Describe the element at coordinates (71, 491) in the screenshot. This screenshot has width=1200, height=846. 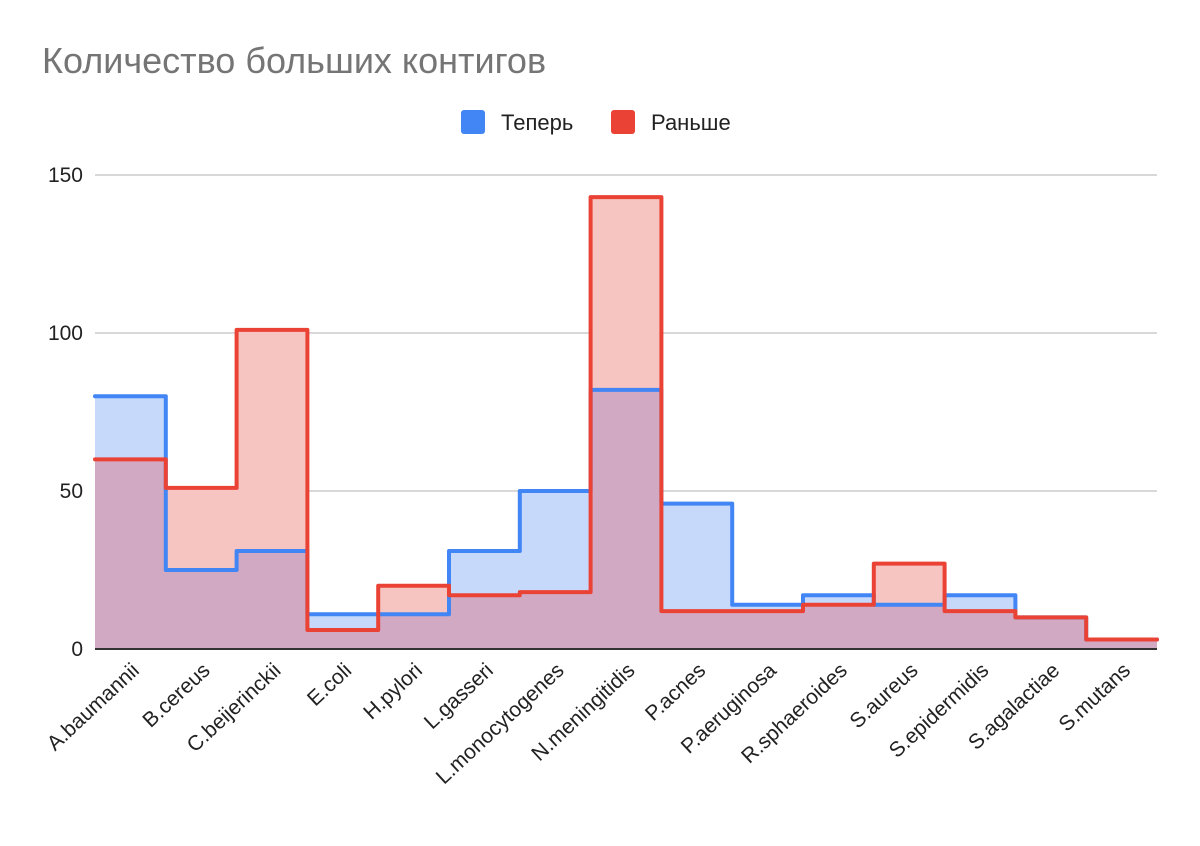
I see `y-tick-label: 50` at that location.